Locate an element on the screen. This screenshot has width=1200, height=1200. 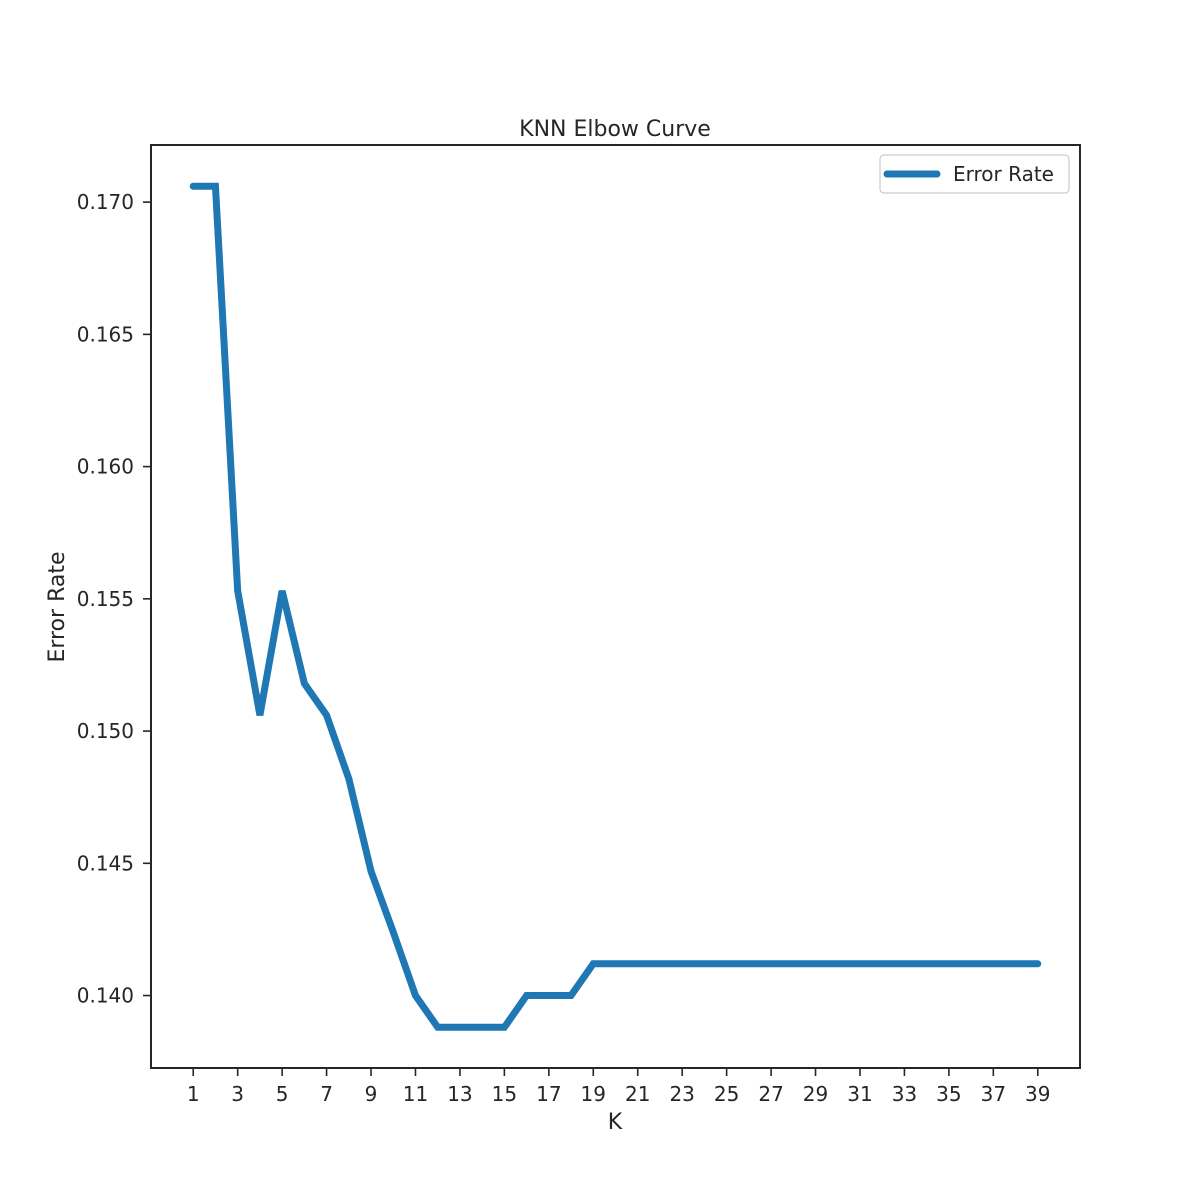
x-tick-label: 3 is located at coordinates (237, 1094).